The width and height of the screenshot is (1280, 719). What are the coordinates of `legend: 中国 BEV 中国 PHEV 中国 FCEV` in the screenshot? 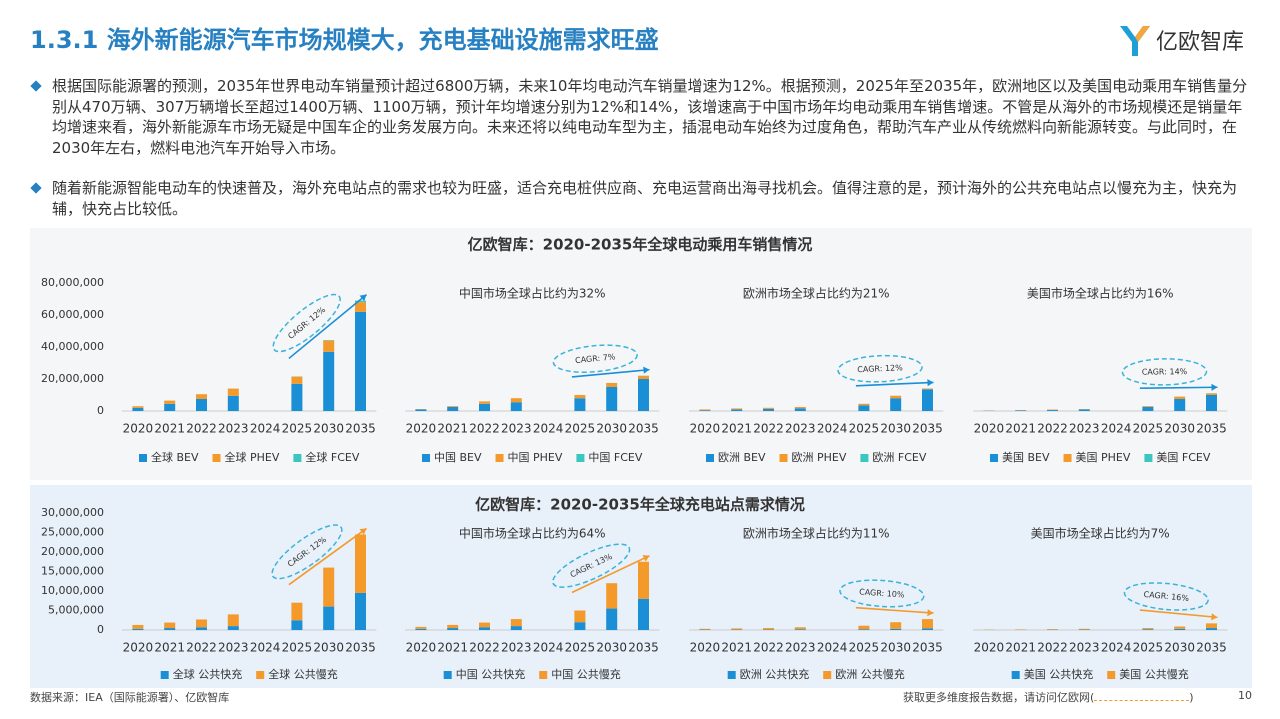 It's located at (532, 457).